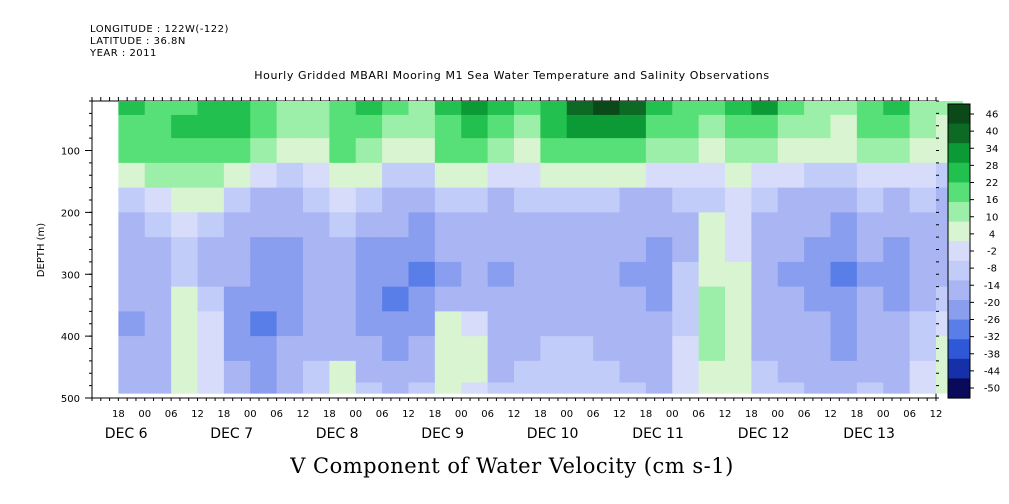 Image resolution: width=1009 pixels, height=504 pixels. What do you see at coordinates (658, 434) in the screenshot?
I see `x-date-label: DEC 11` at bounding box center [658, 434].